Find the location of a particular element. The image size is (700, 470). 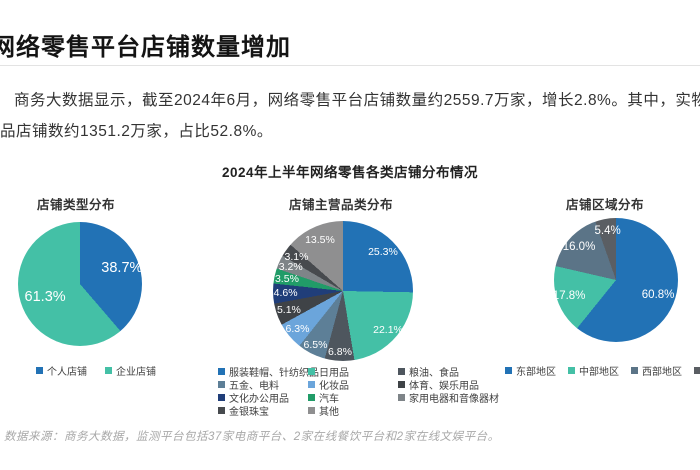

legend-item: 化妆品 is located at coordinates (328, 384).